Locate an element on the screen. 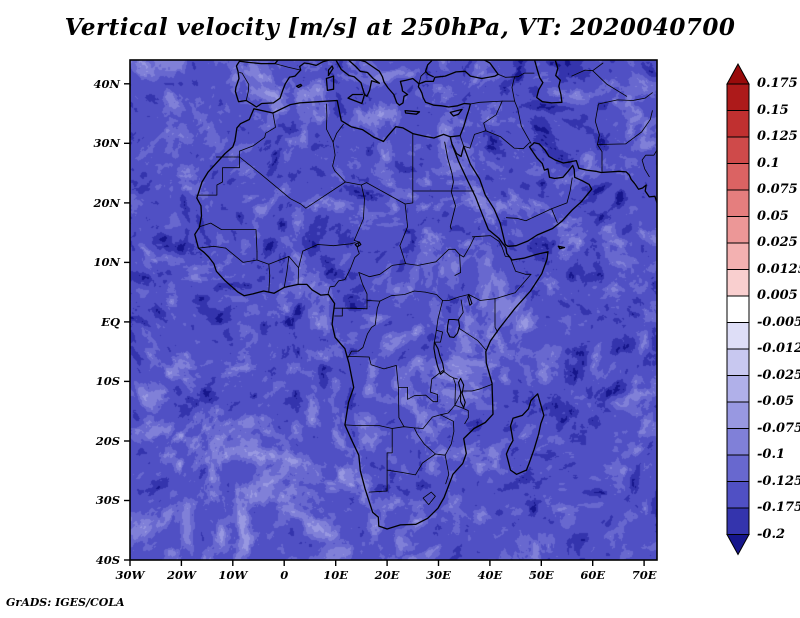  y-axis-tick-label: 40S is located at coordinates (107, 560).